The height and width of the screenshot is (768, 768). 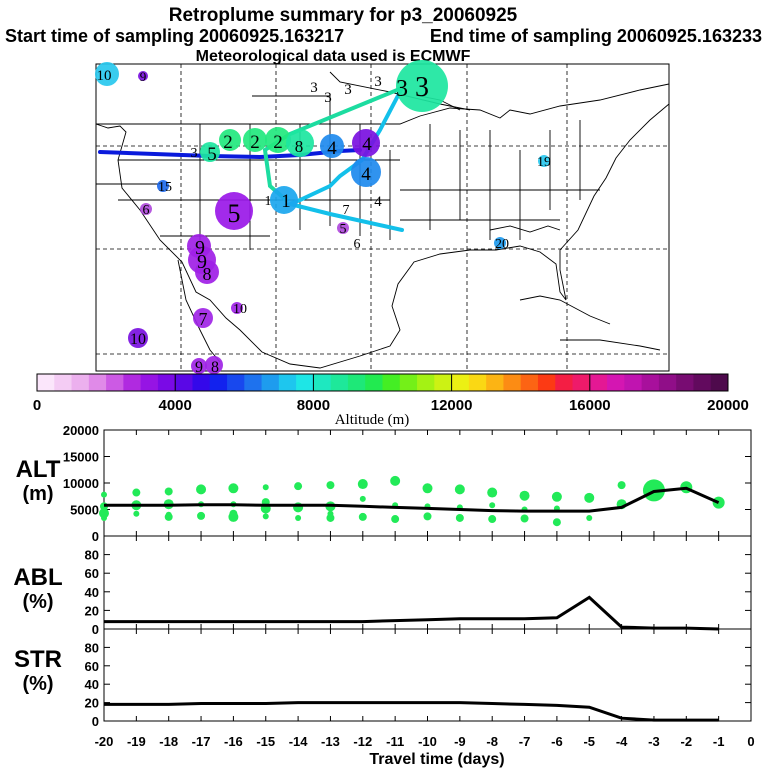 What do you see at coordinates (37, 602) in the screenshot?
I see `abl-panel-unit: (%)` at bounding box center [37, 602].